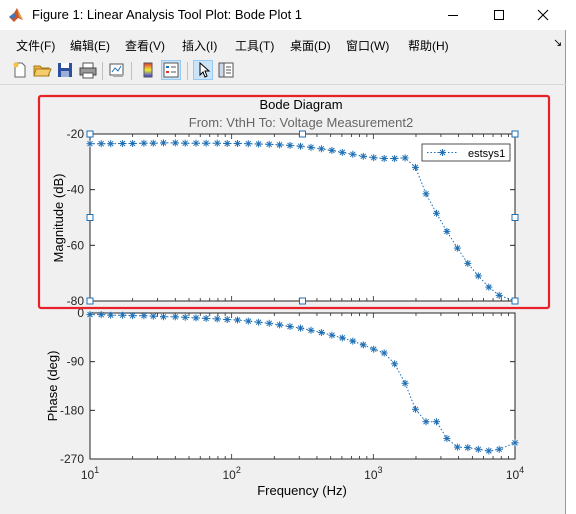 This screenshot has width=576, height=514. Describe the element at coordinates (203, 70) in the screenshot. I see `pointer-icon` at that location.